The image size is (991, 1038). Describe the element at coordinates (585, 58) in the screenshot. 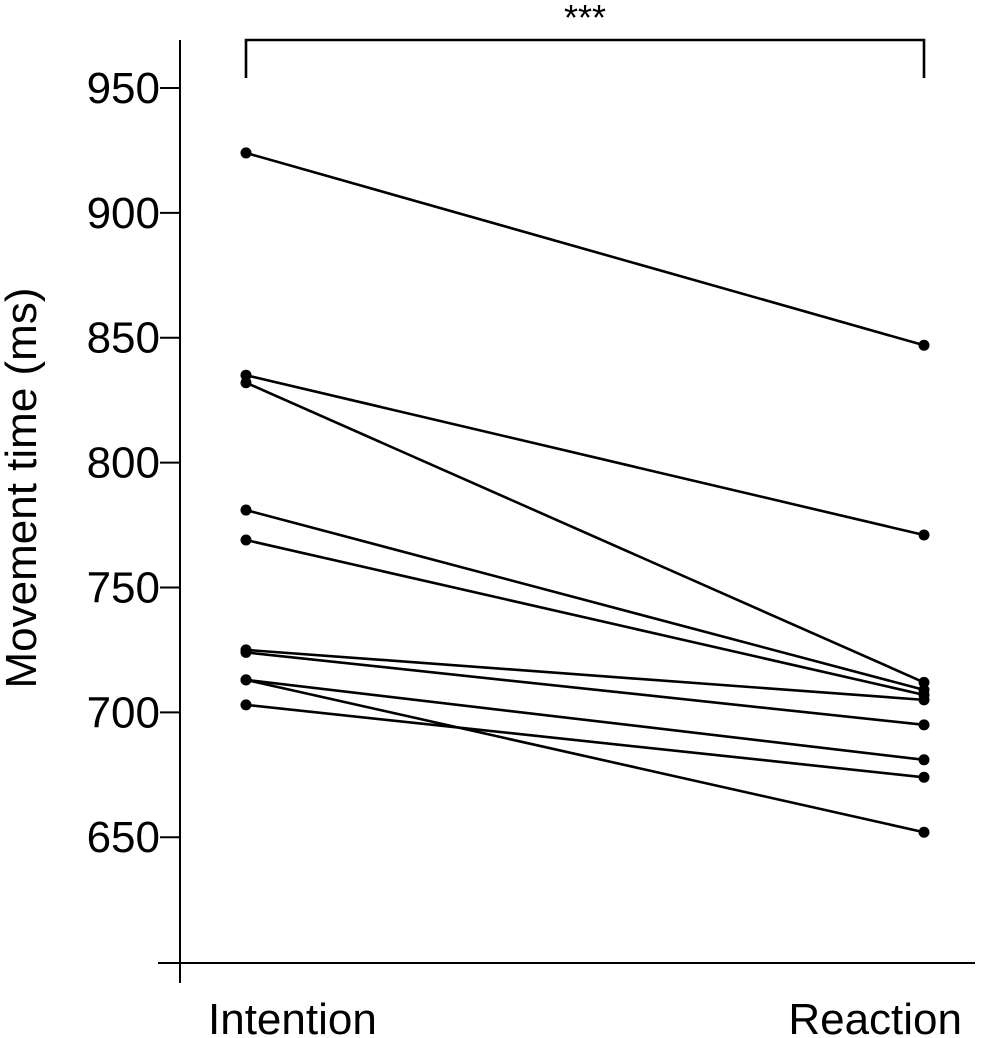

I see `significance-bracket` at that location.